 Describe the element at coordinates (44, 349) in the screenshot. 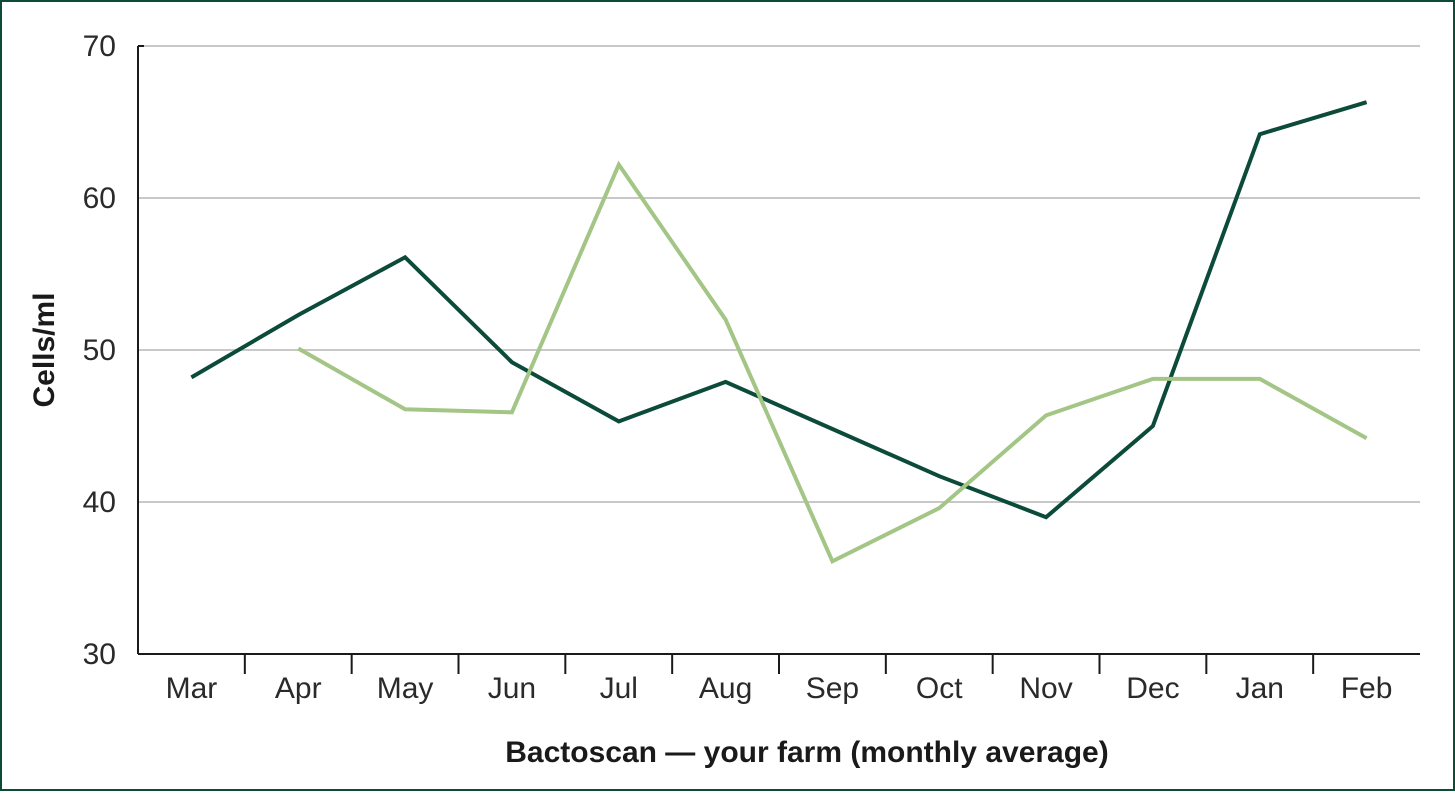

I see `y-axis-title: Cells/ml` at that location.